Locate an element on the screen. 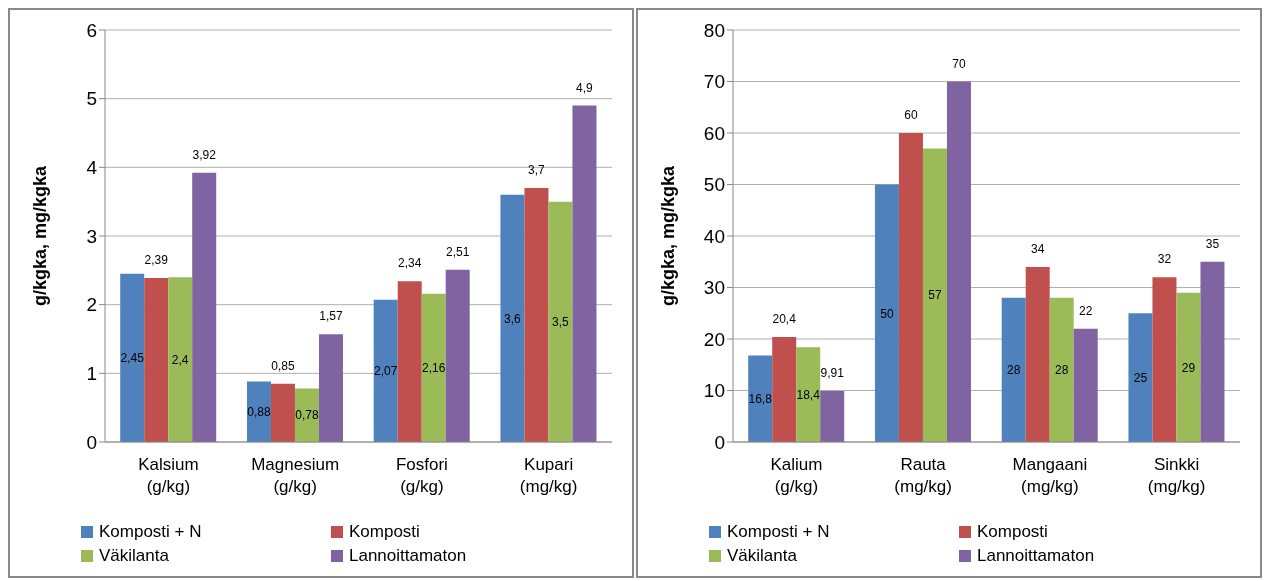 Image resolution: width=1268 pixels, height=581 pixels. data-label: 25 is located at coordinates (1140, 377).